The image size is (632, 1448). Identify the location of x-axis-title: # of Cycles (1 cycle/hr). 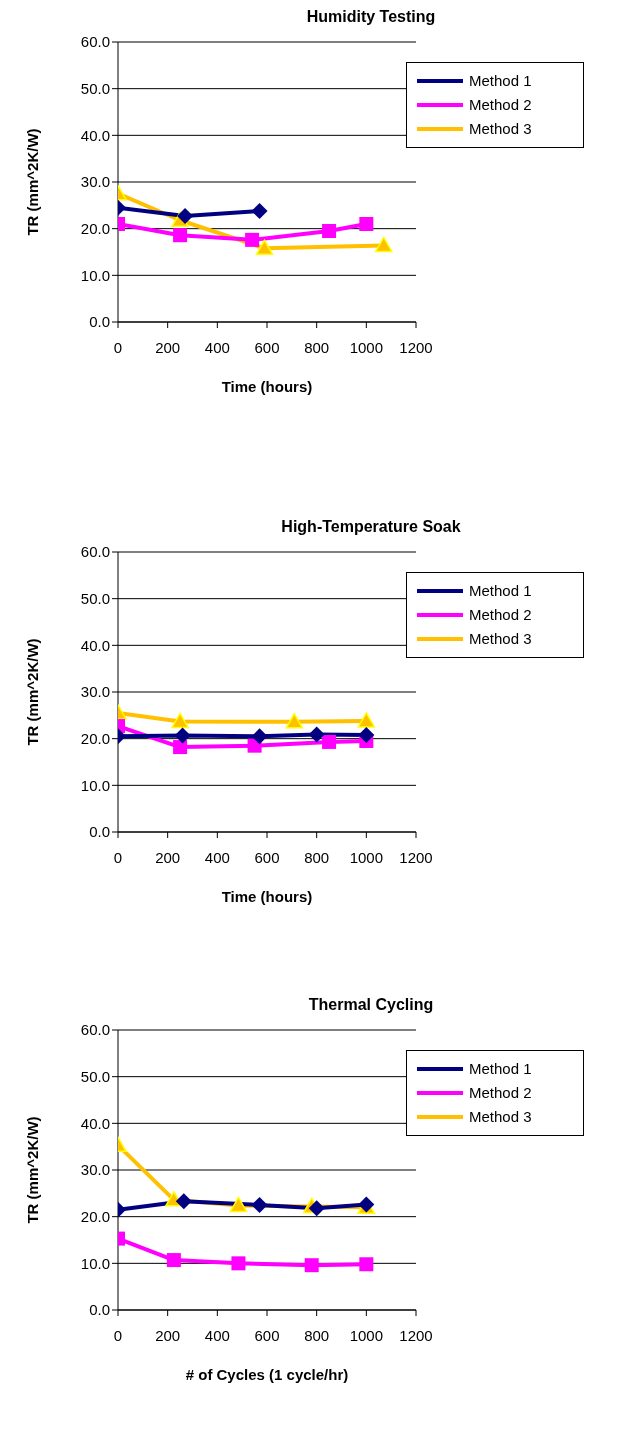
(267, 1374).